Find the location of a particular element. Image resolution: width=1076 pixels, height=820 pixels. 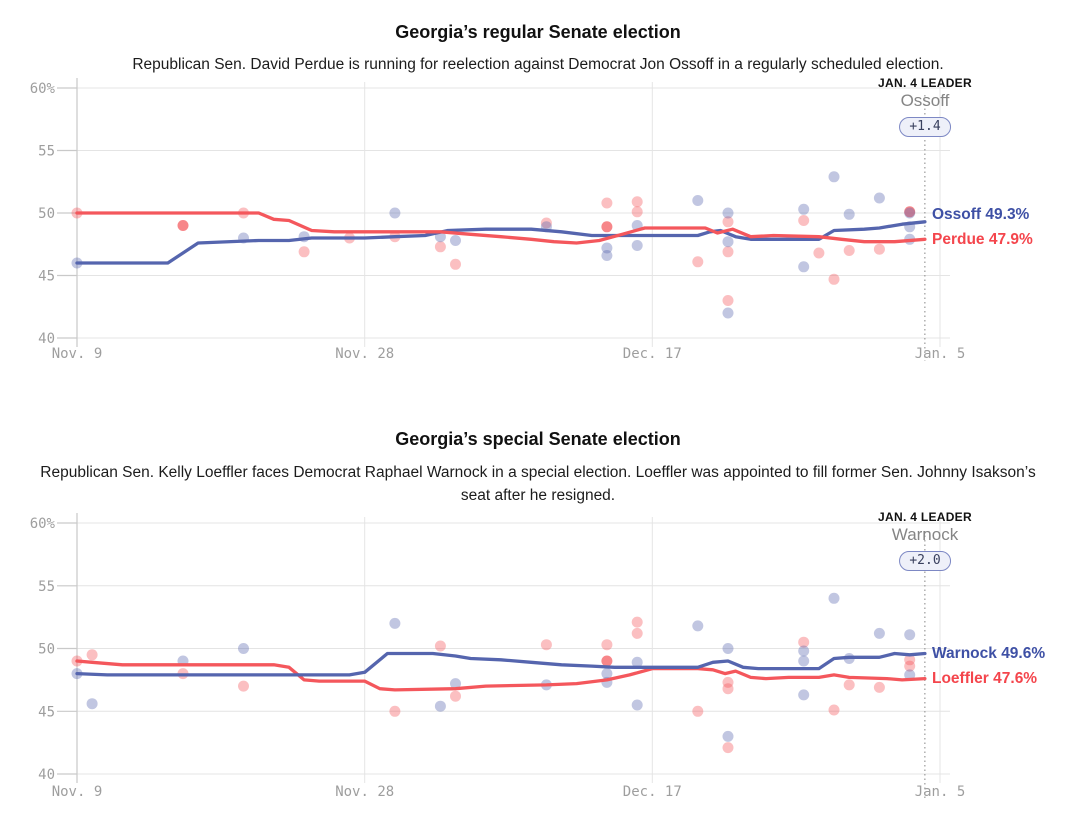

special-chart-title: Georgia’s special Senate election is located at coordinates (538, 438).